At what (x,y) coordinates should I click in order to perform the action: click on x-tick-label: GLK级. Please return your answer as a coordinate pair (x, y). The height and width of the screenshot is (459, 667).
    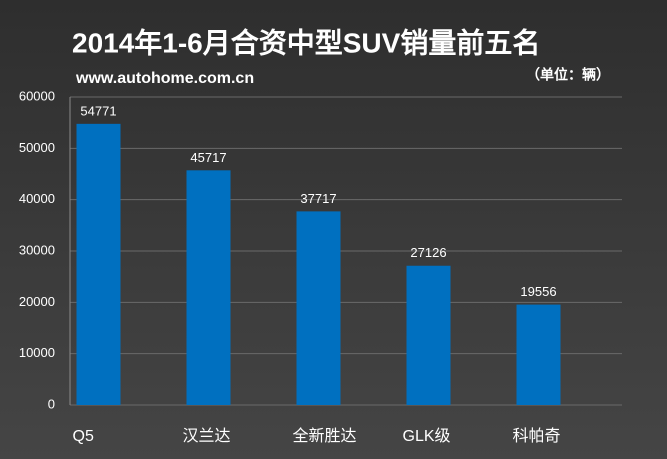
    Looking at the image, I should click on (427, 436).